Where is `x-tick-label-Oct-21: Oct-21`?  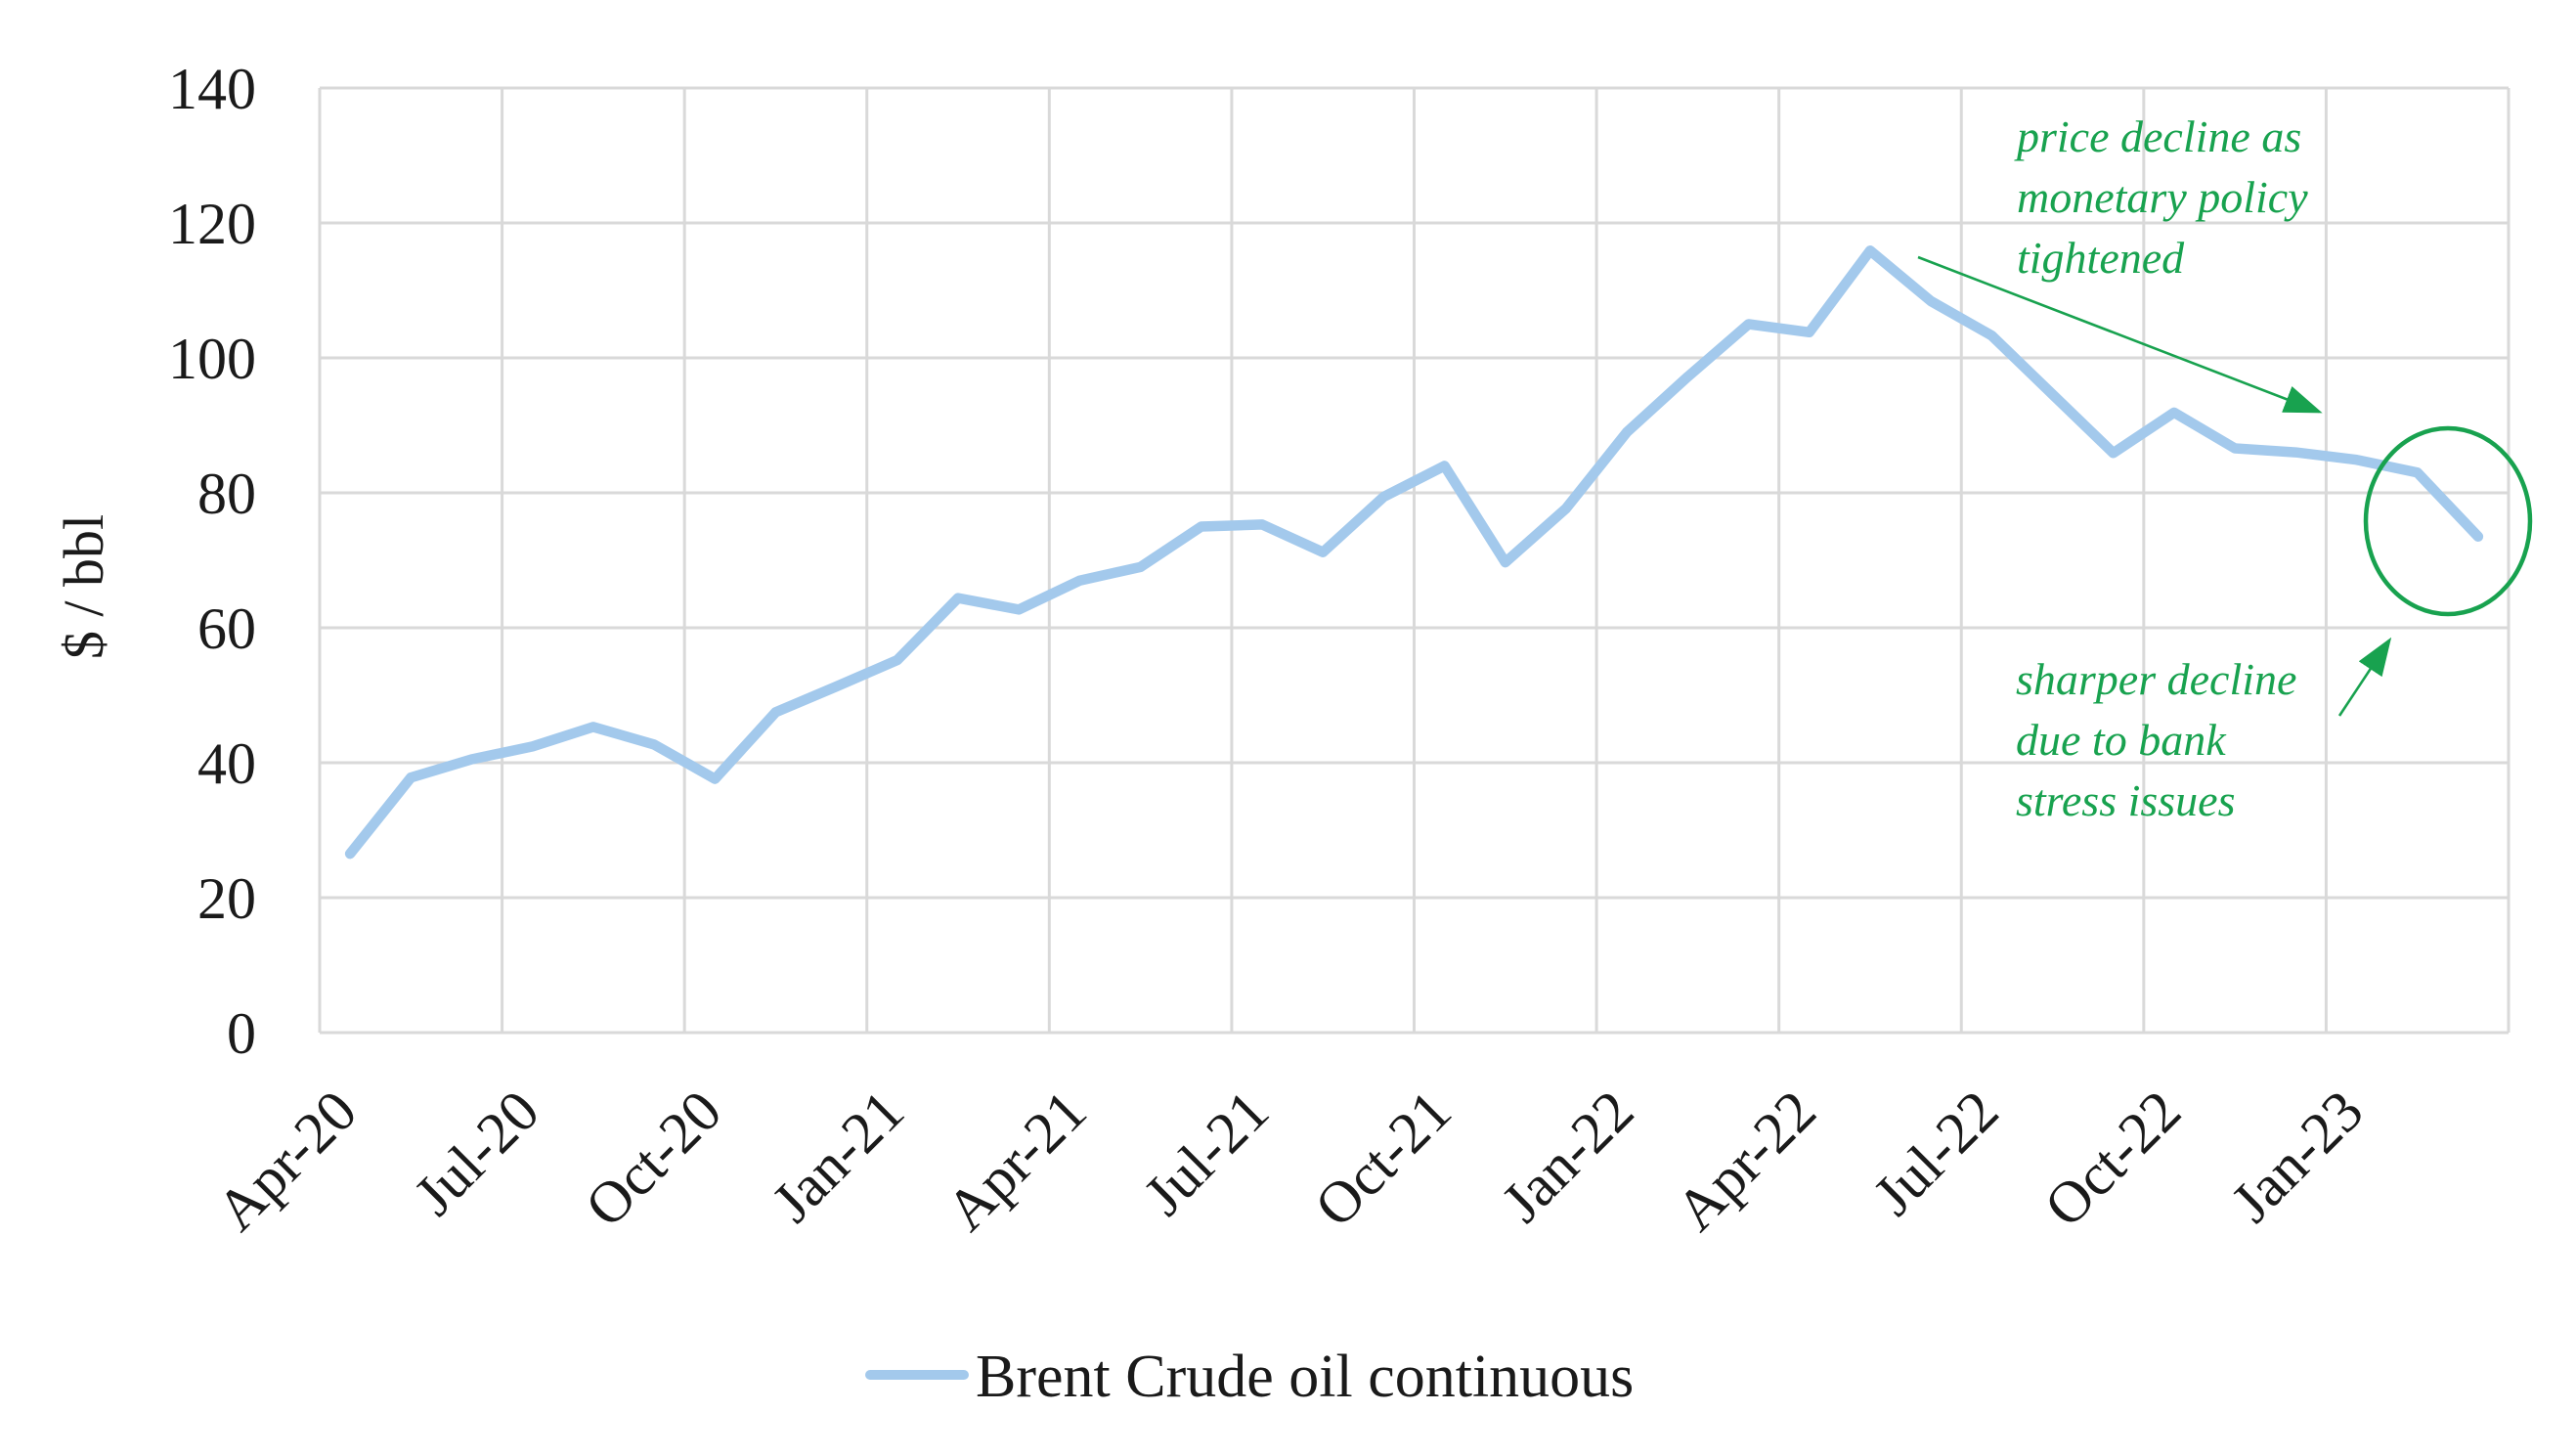 x-tick-label-Oct-21: Oct-21 is located at coordinates (1382, 1159).